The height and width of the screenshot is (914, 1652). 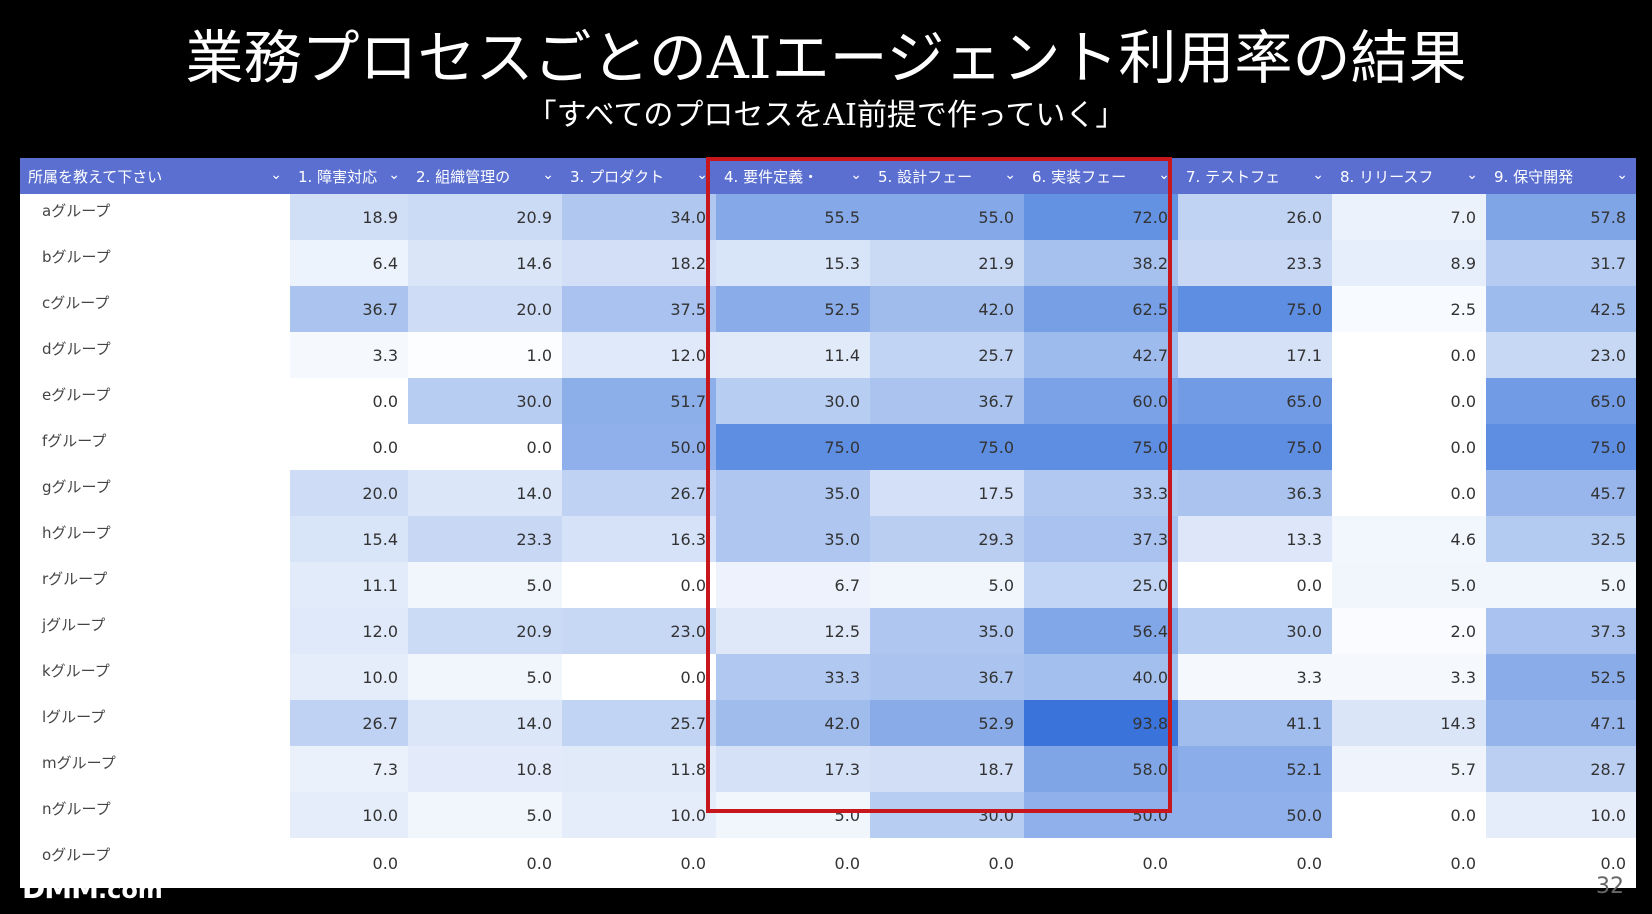 I want to click on column-header-9: 9. 保守開発 ⌄, so click(x=1561, y=176).